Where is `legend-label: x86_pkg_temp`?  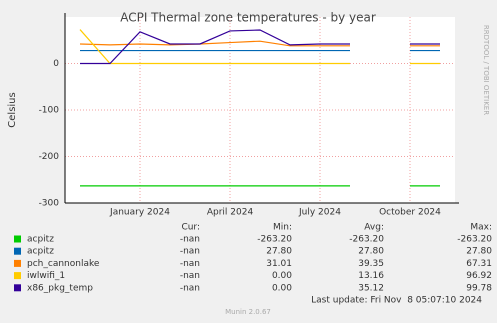
legend-label: x86_pkg_temp is located at coordinates (60, 288).